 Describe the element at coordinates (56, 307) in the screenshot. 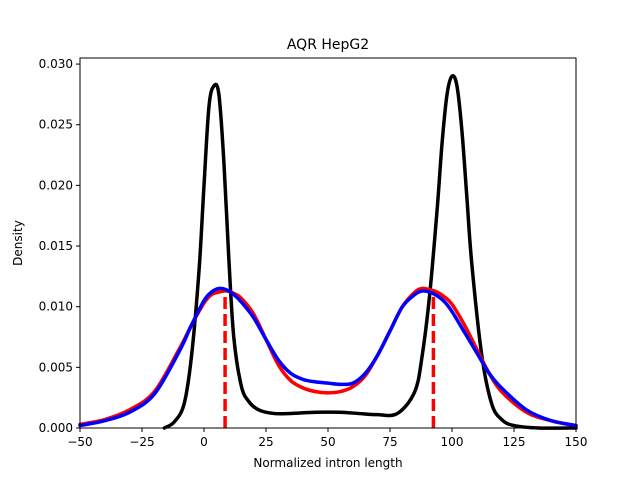

I see `y-tick-label: 0.010` at that location.